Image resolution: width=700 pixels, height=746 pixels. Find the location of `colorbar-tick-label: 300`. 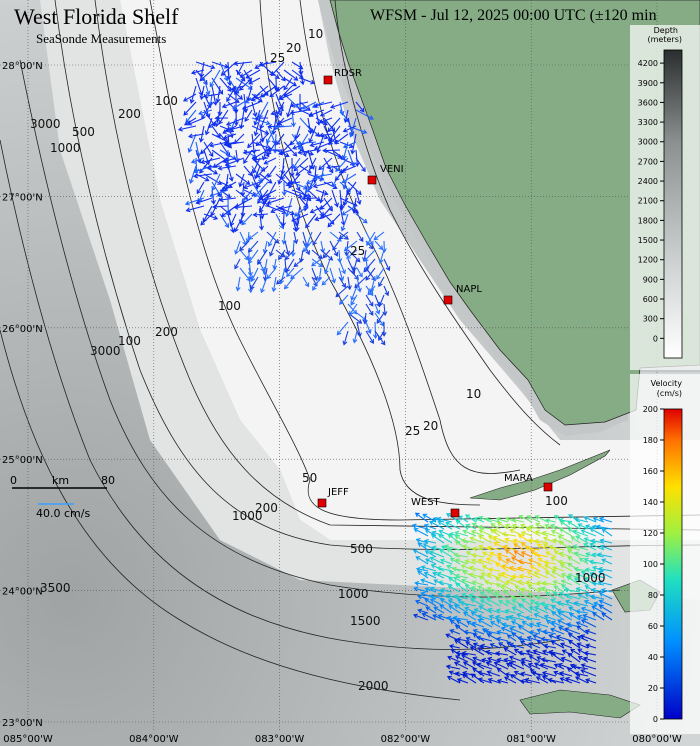

colorbar-tick-label: 300 is located at coordinates (650, 319).